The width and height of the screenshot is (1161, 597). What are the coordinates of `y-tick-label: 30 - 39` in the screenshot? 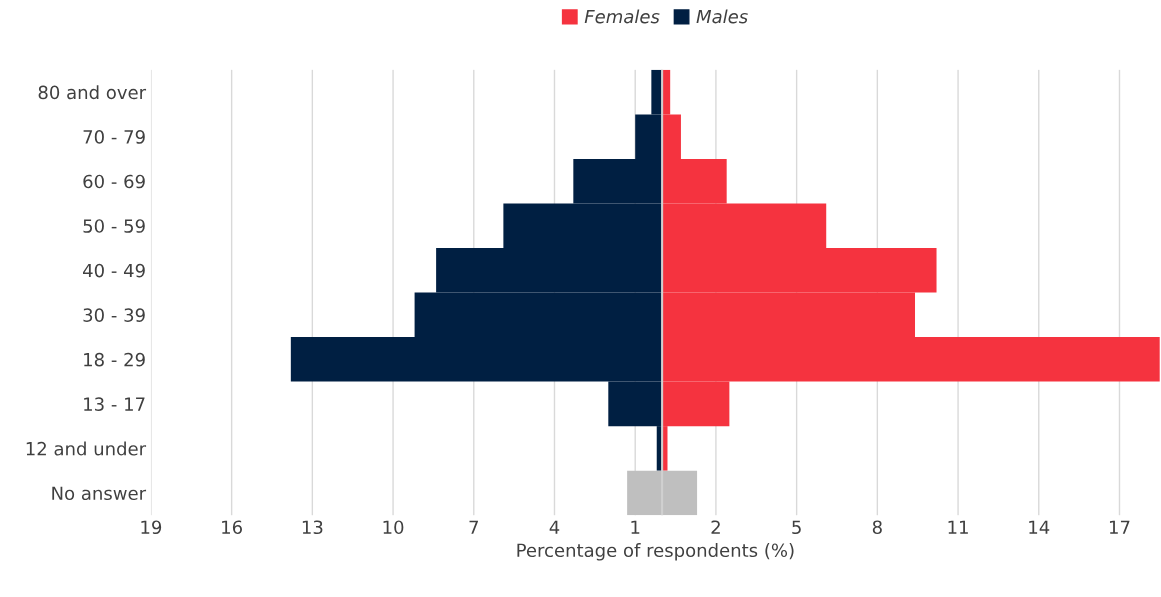 It's located at (114, 315).